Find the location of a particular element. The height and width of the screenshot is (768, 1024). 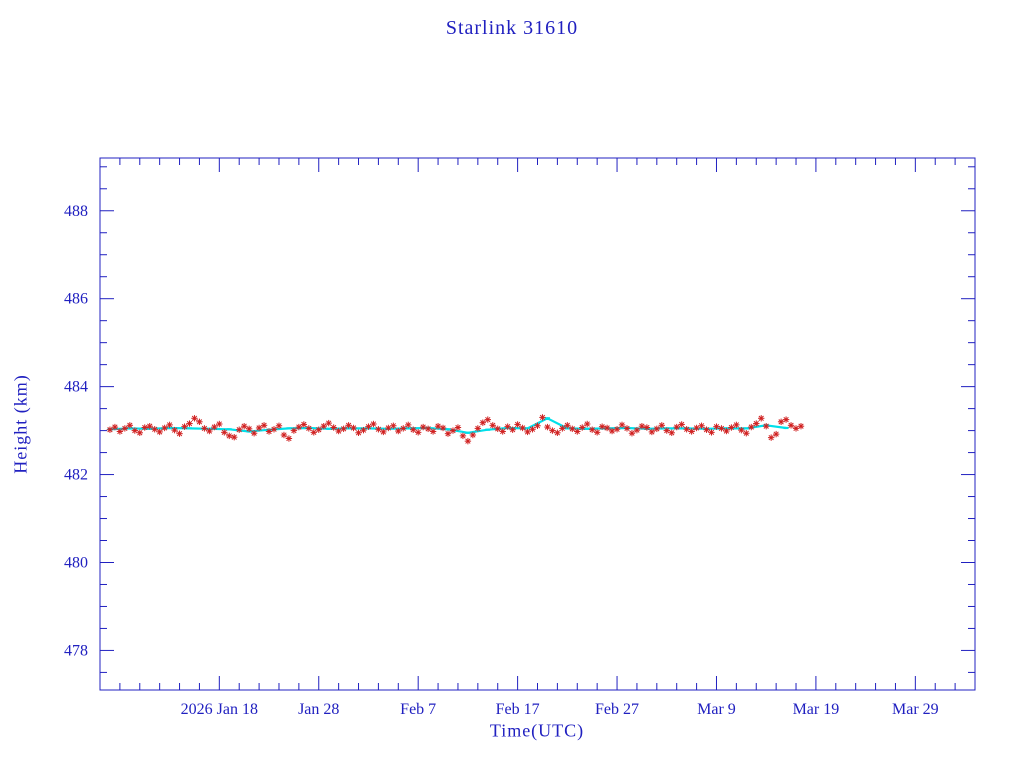

chart-title: Starlink 31610 is located at coordinates (512, 28).